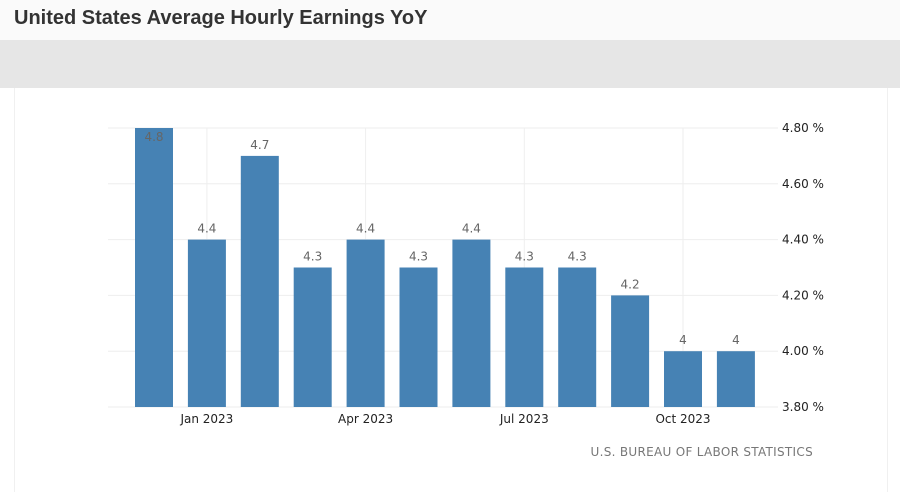  Describe the element at coordinates (450, 64) in the screenshot. I see `header-band` at that location.